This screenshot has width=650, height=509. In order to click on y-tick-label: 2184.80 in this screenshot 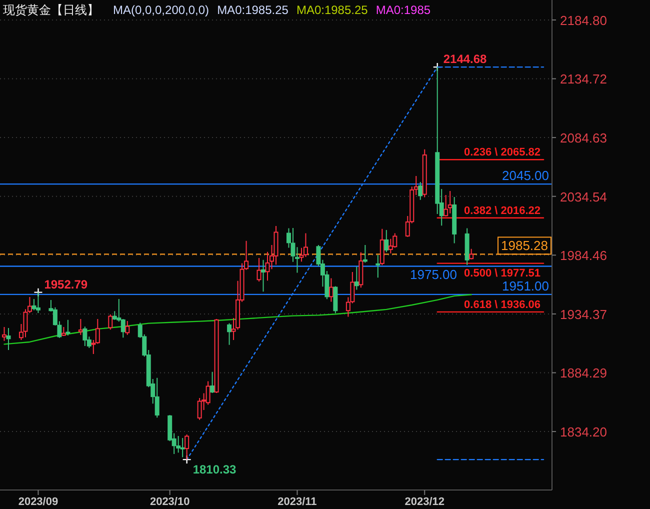, I will do `click(583, 20)`.